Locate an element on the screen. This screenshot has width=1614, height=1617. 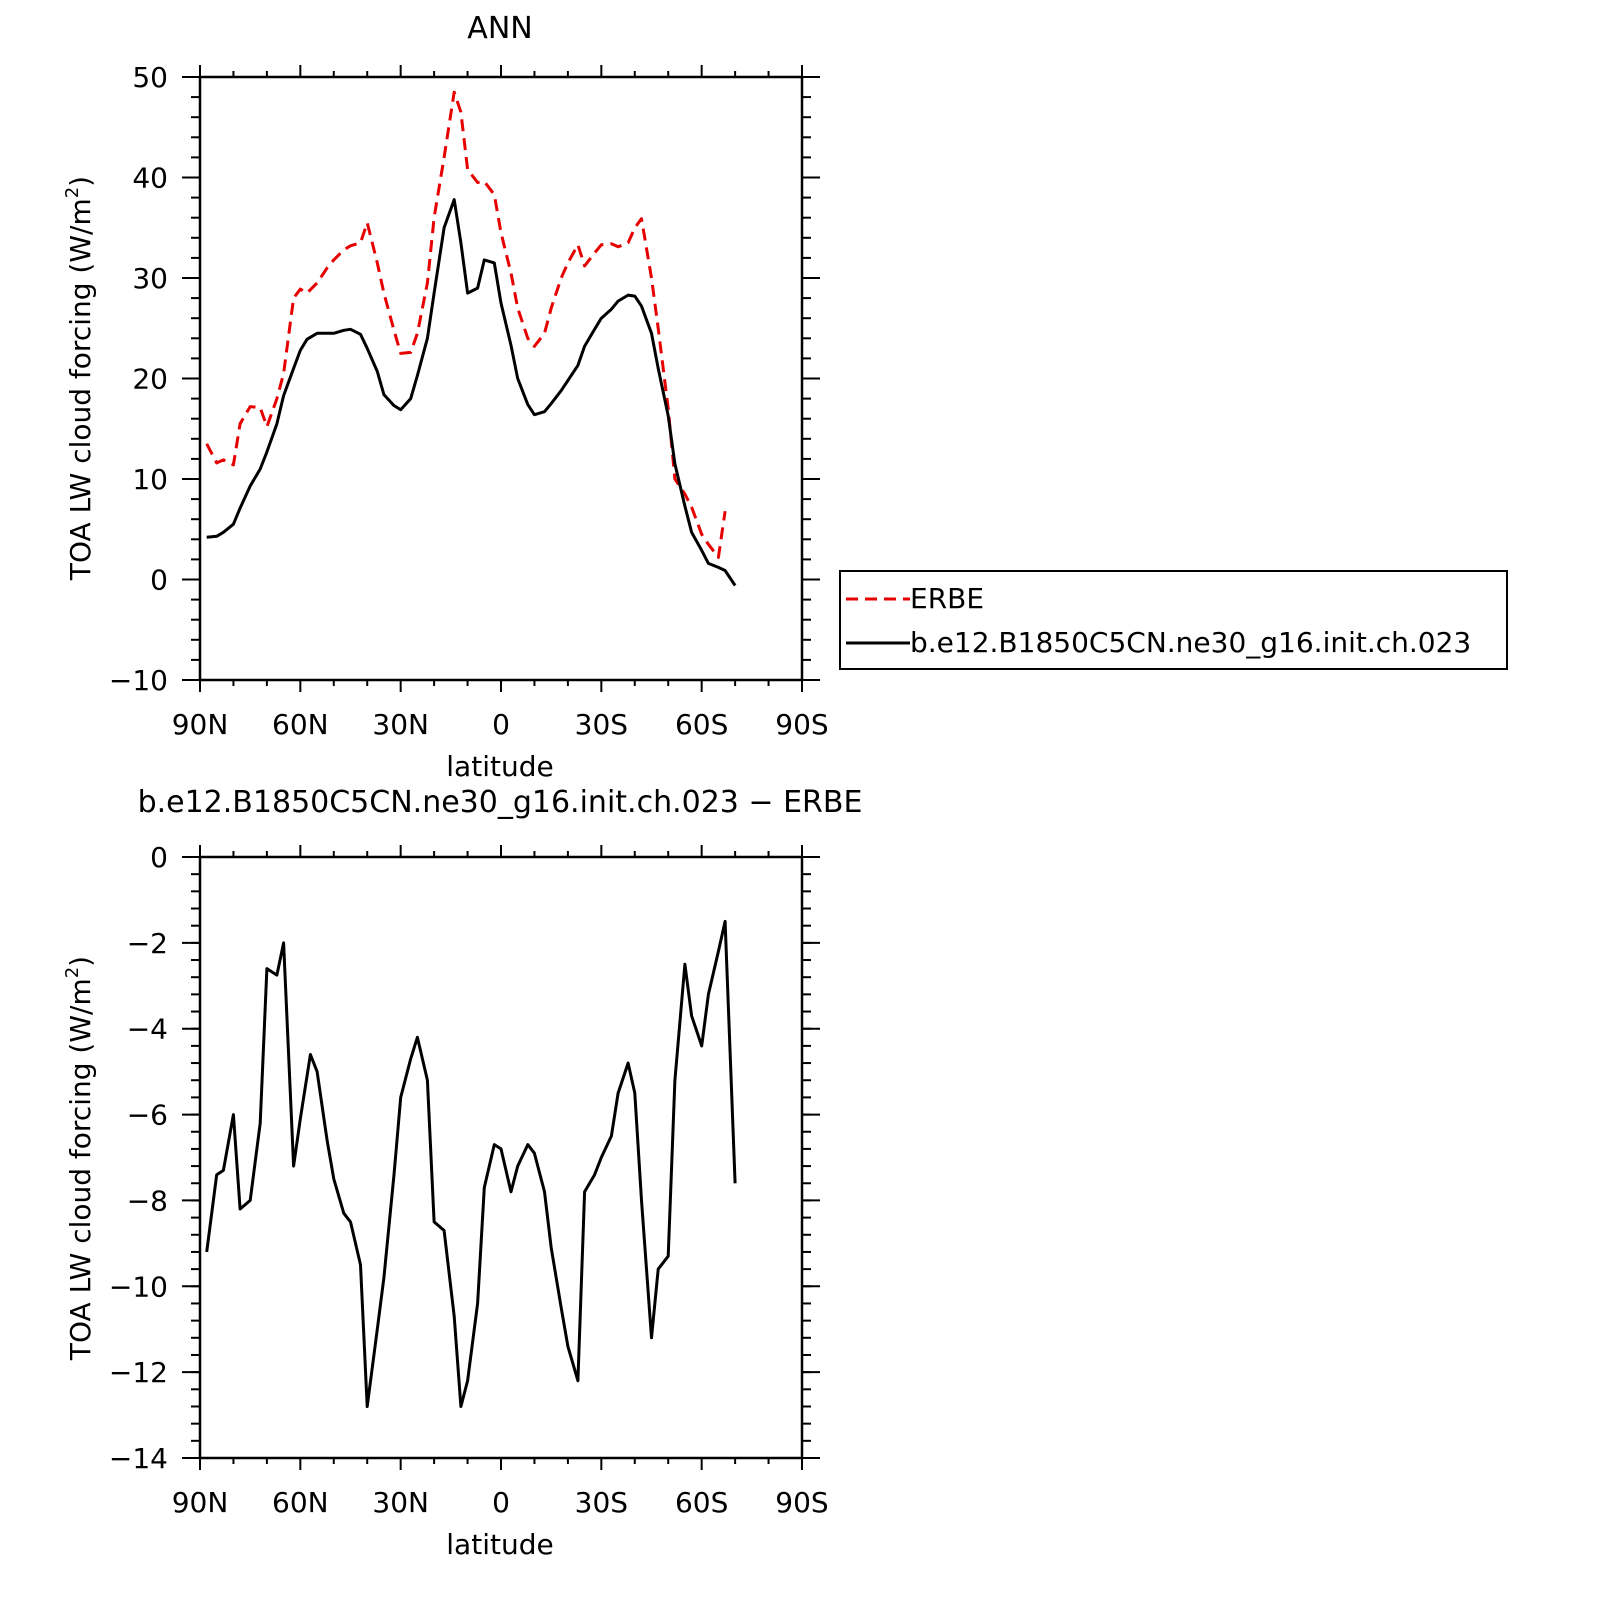
bottom-panel-ylabel: TOA LW cloud forcing (W/m2) is located at coordinates (79, 1158).